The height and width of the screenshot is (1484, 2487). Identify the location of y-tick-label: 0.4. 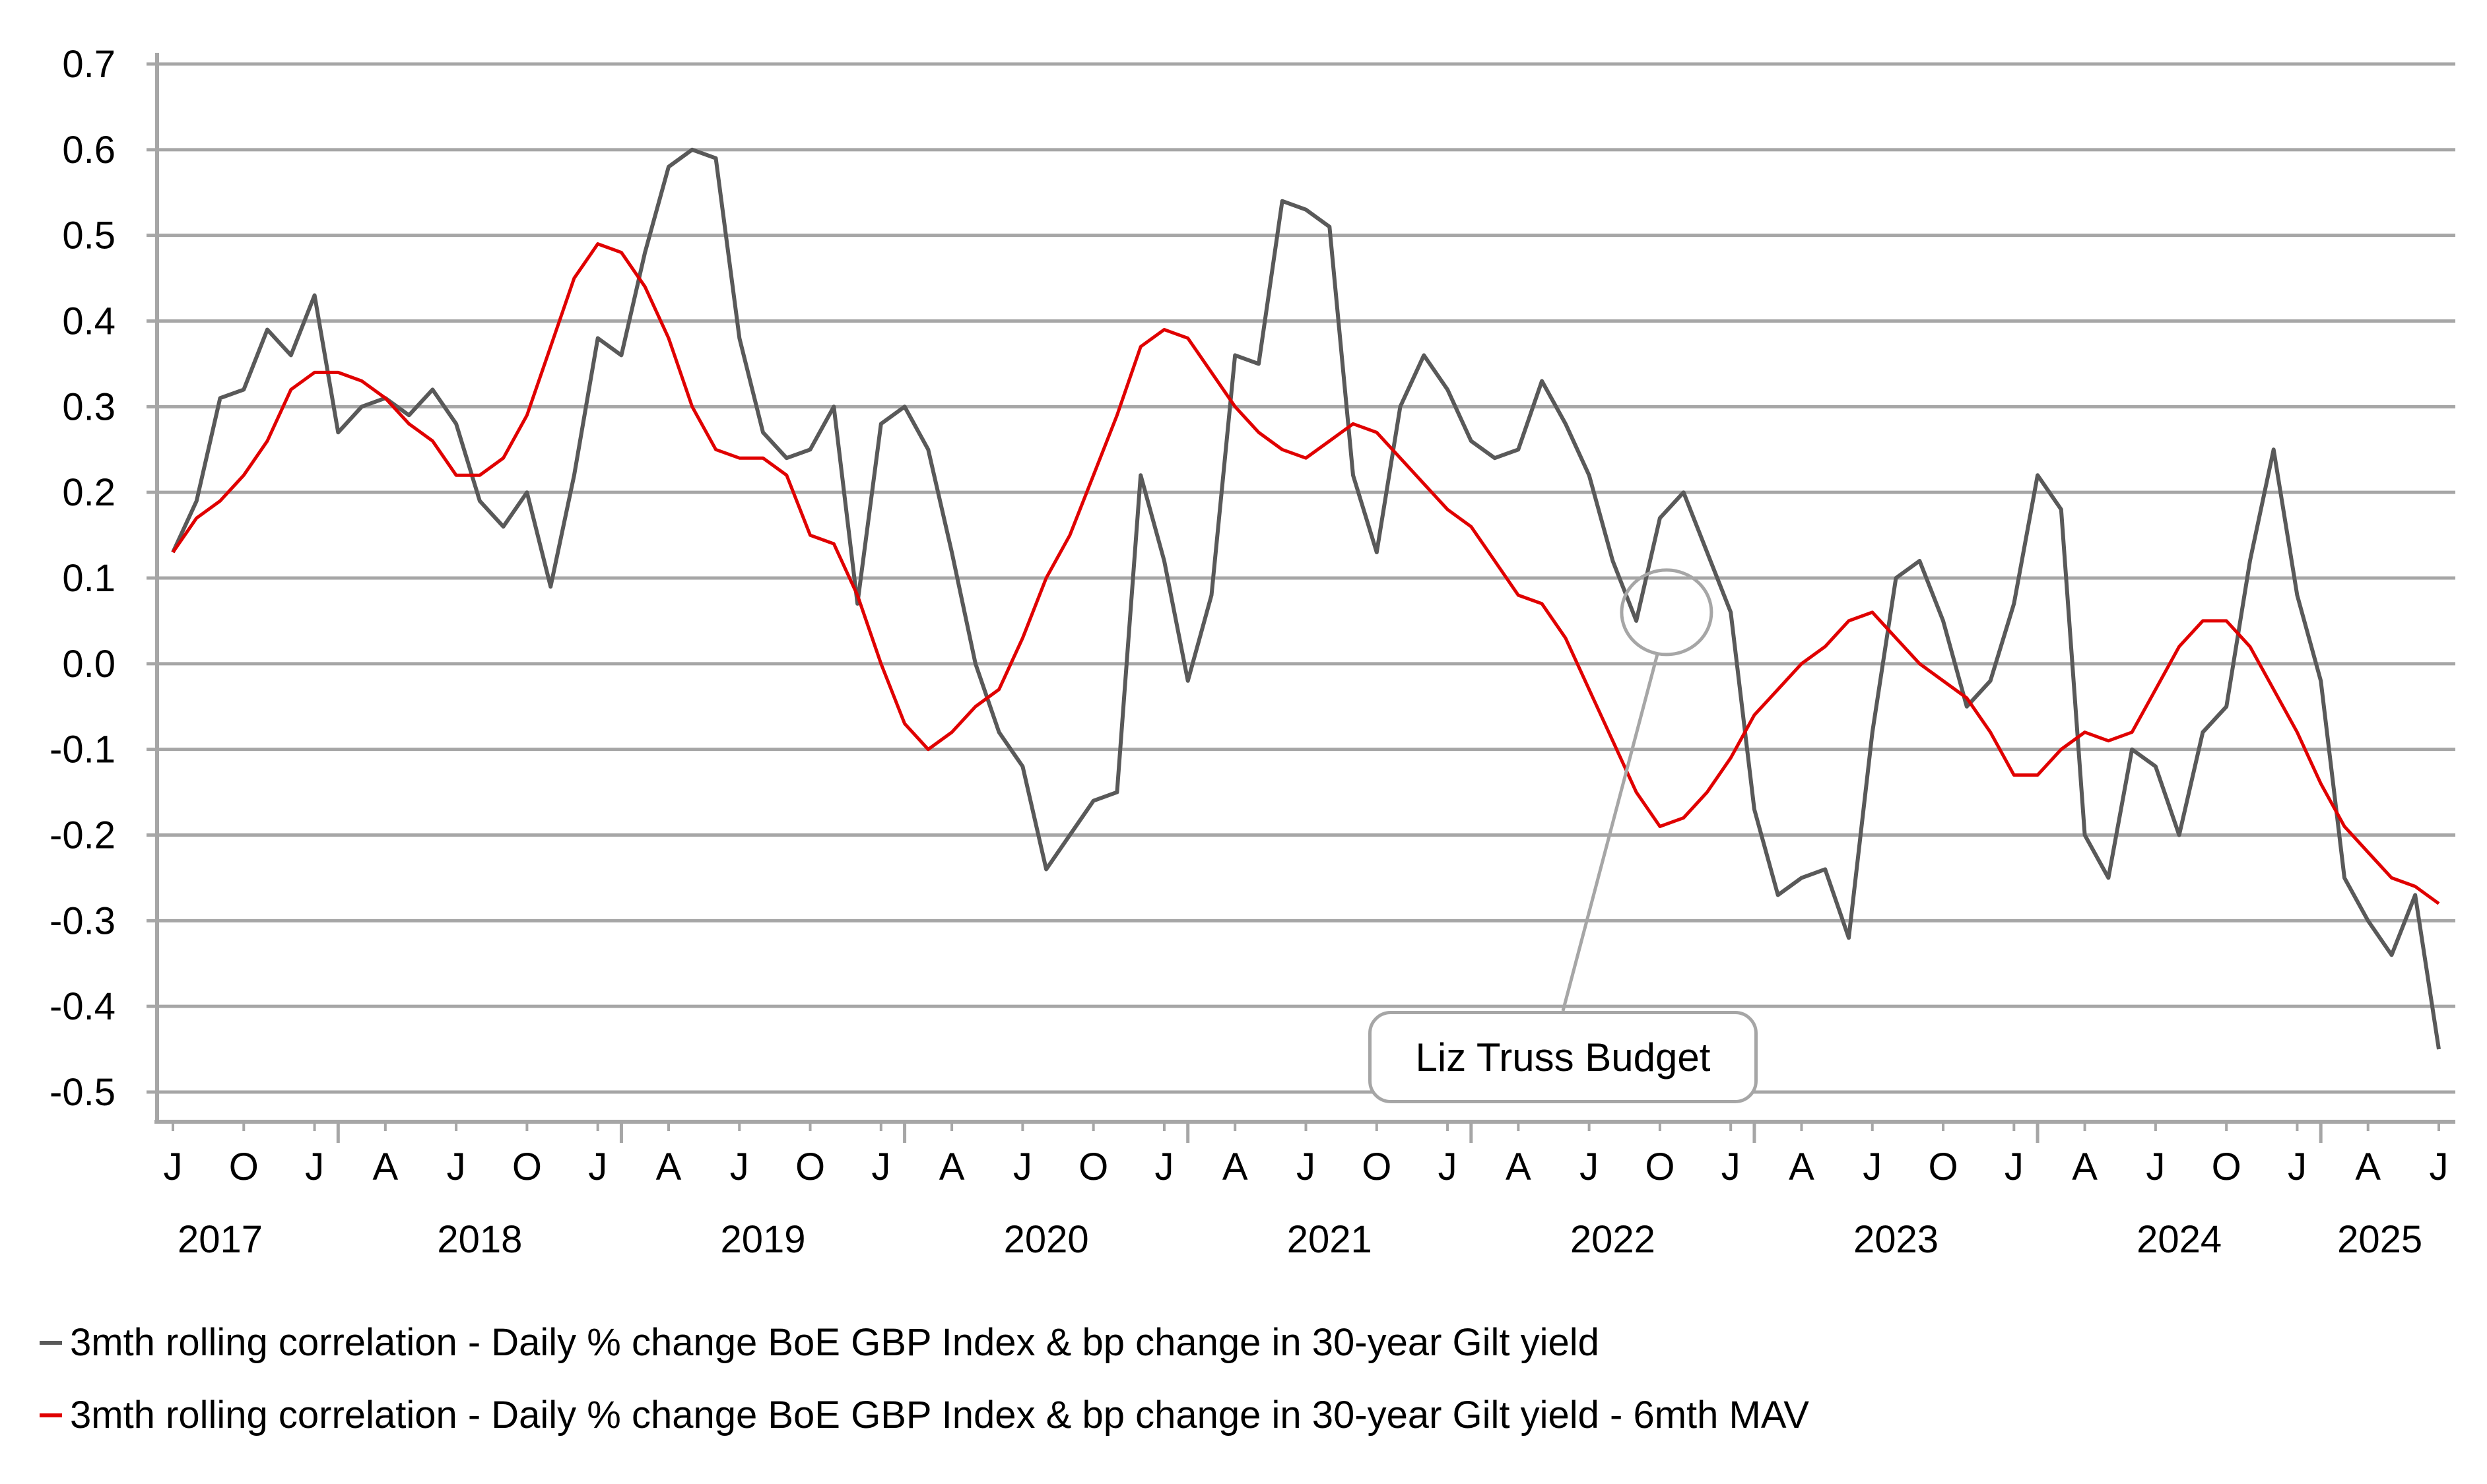
(89, 321).